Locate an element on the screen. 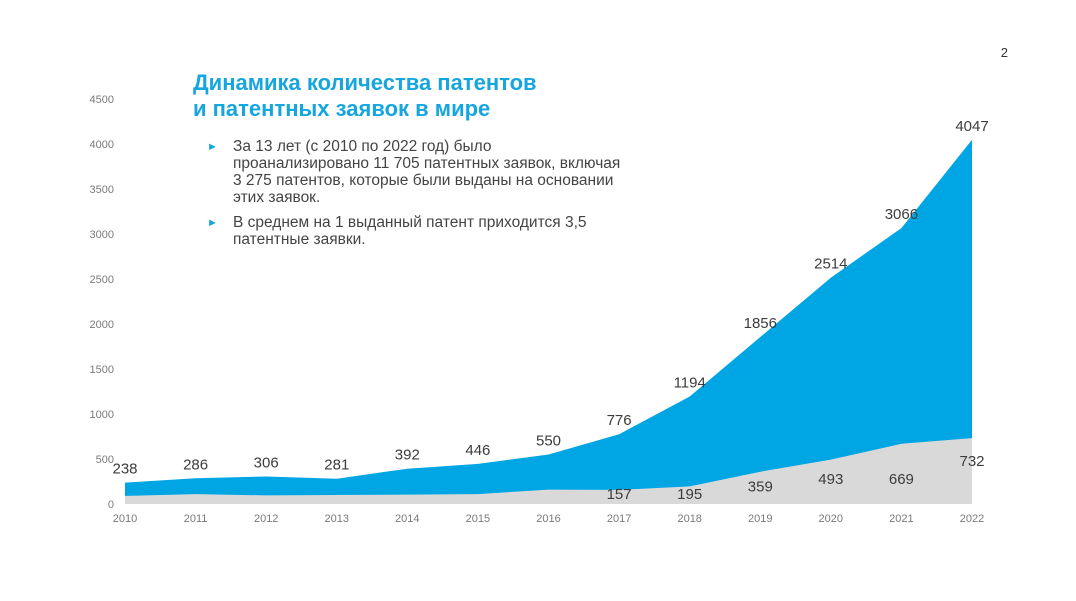  x-tick-label: 2014 is located at coordinates (407, 519).